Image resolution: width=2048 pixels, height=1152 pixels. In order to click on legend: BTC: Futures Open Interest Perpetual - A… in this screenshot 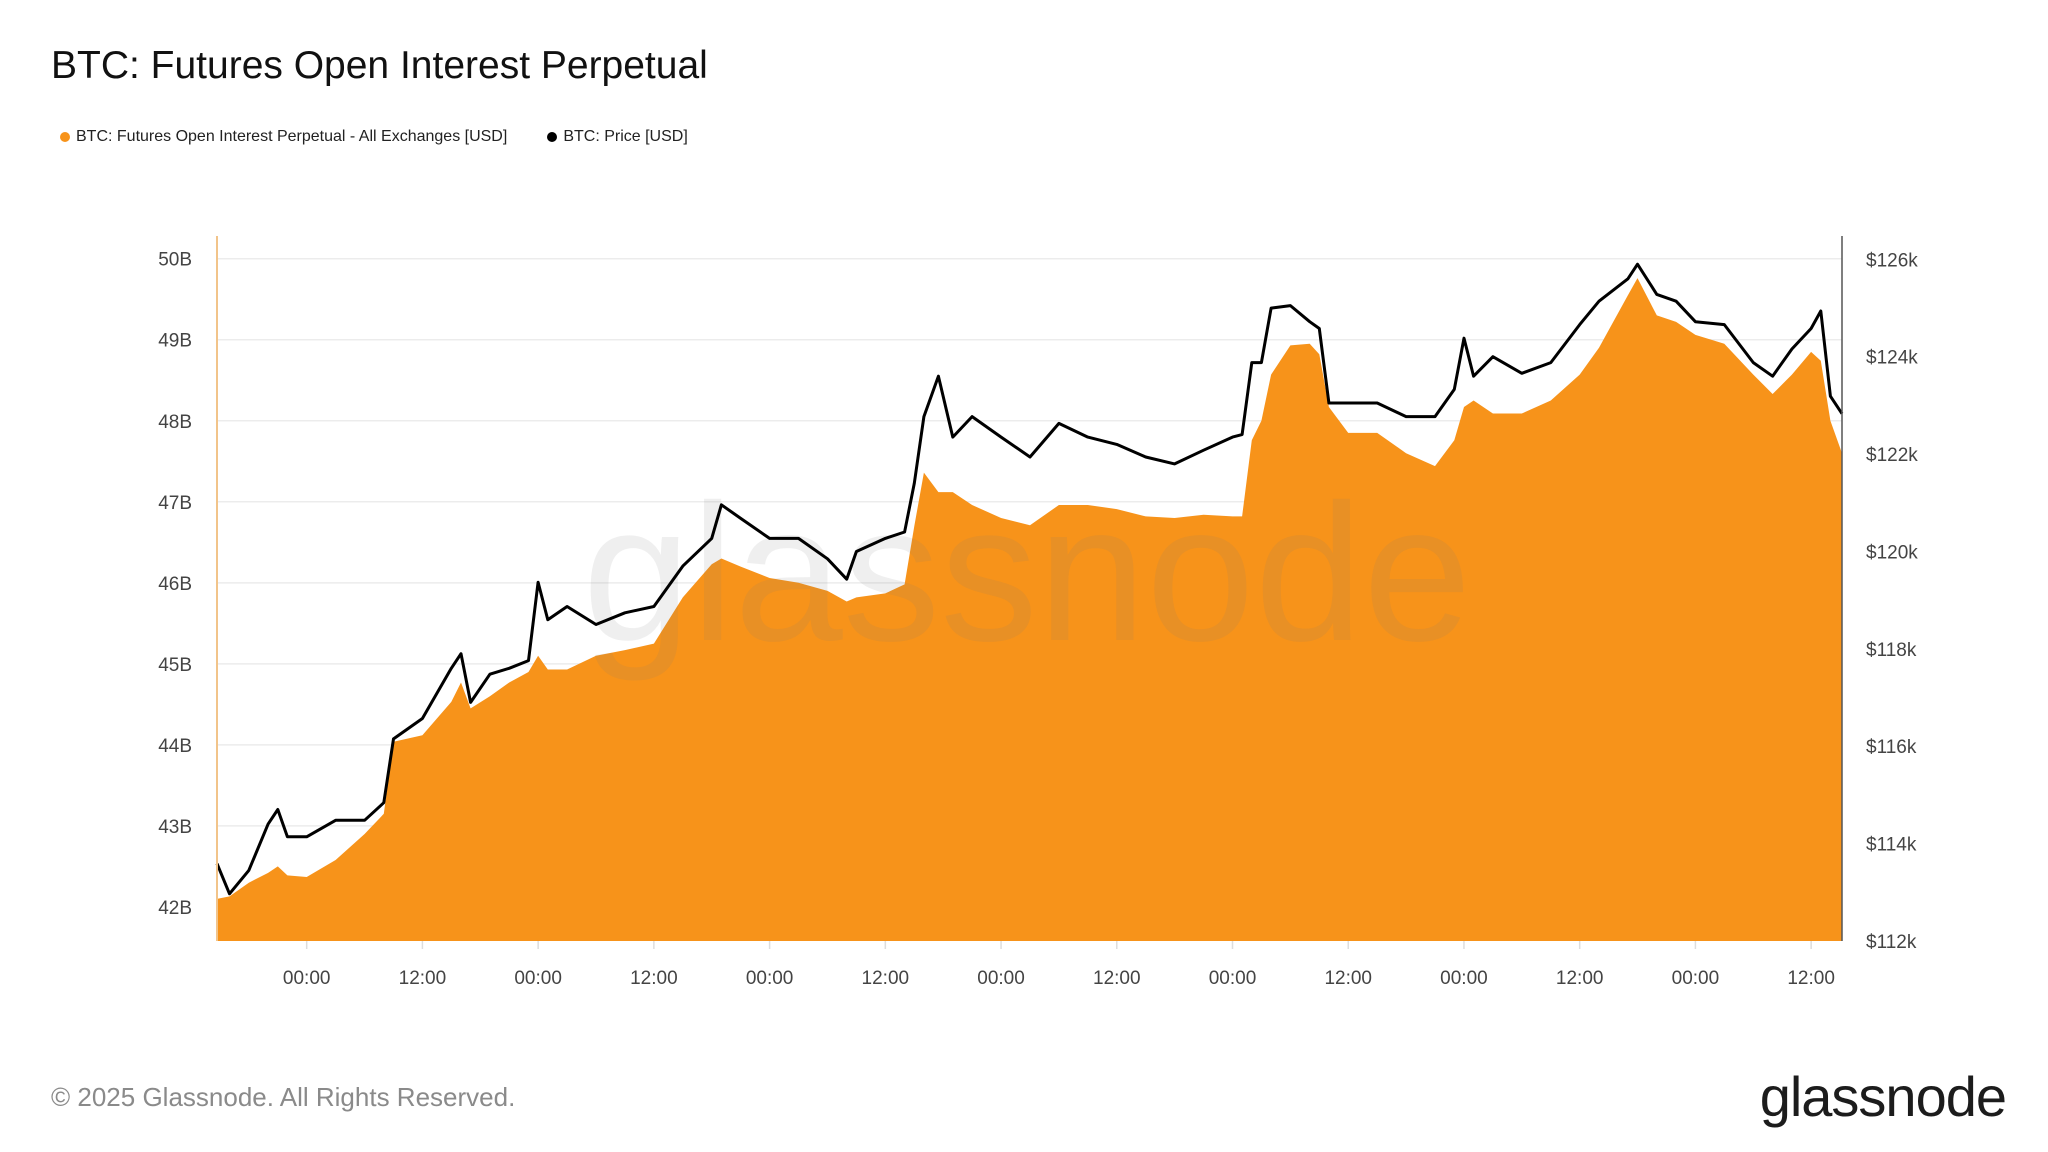, I will do `click(374, 137)`.